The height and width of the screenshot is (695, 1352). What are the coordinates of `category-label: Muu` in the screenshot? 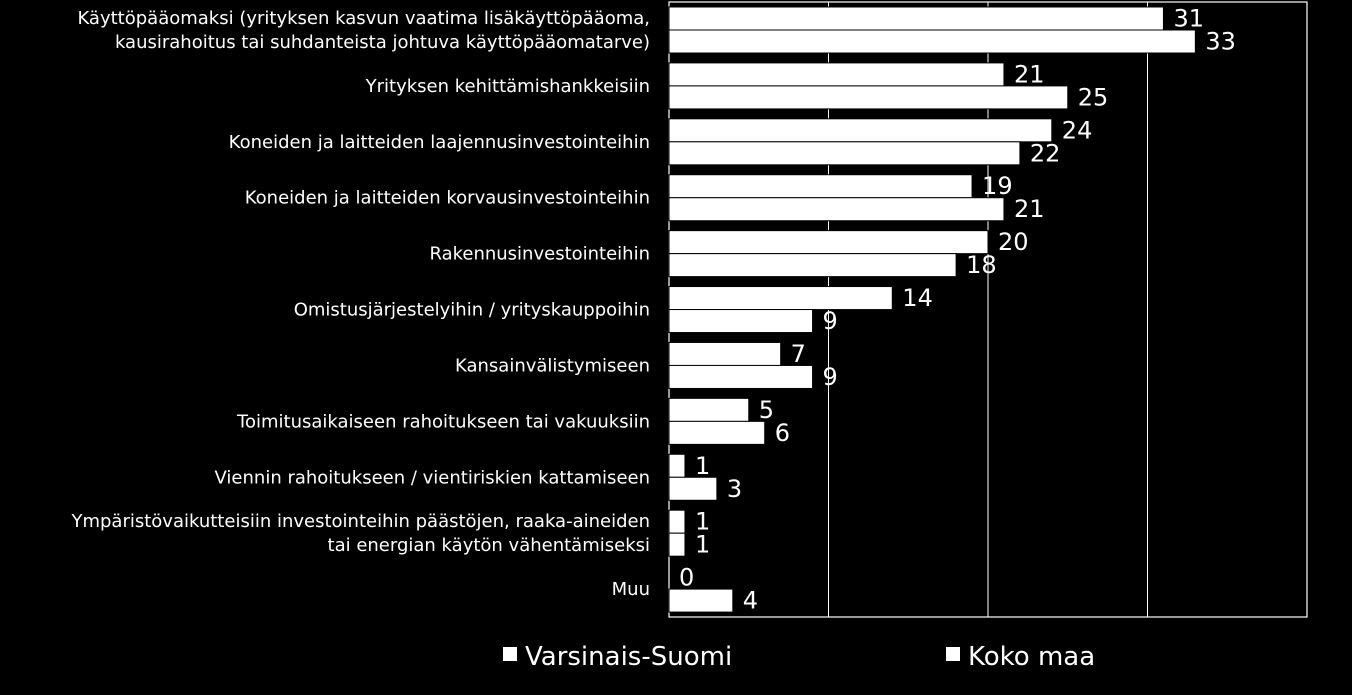 It's located at (631, 589).